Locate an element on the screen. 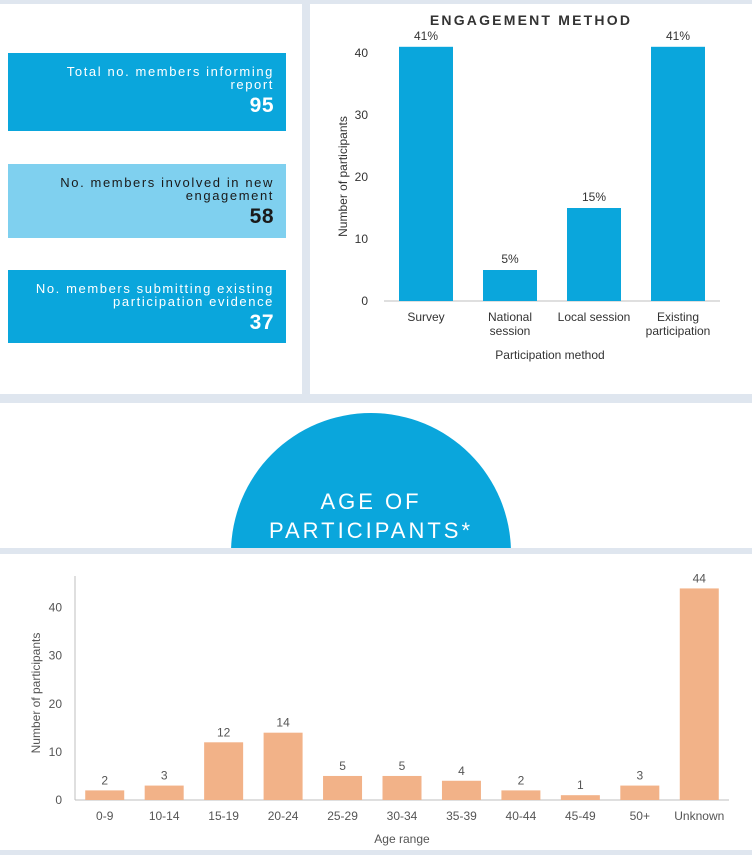 This screenshot has height=855, width=752. x-tick-label: Existing is located at coordinates (678, 317).